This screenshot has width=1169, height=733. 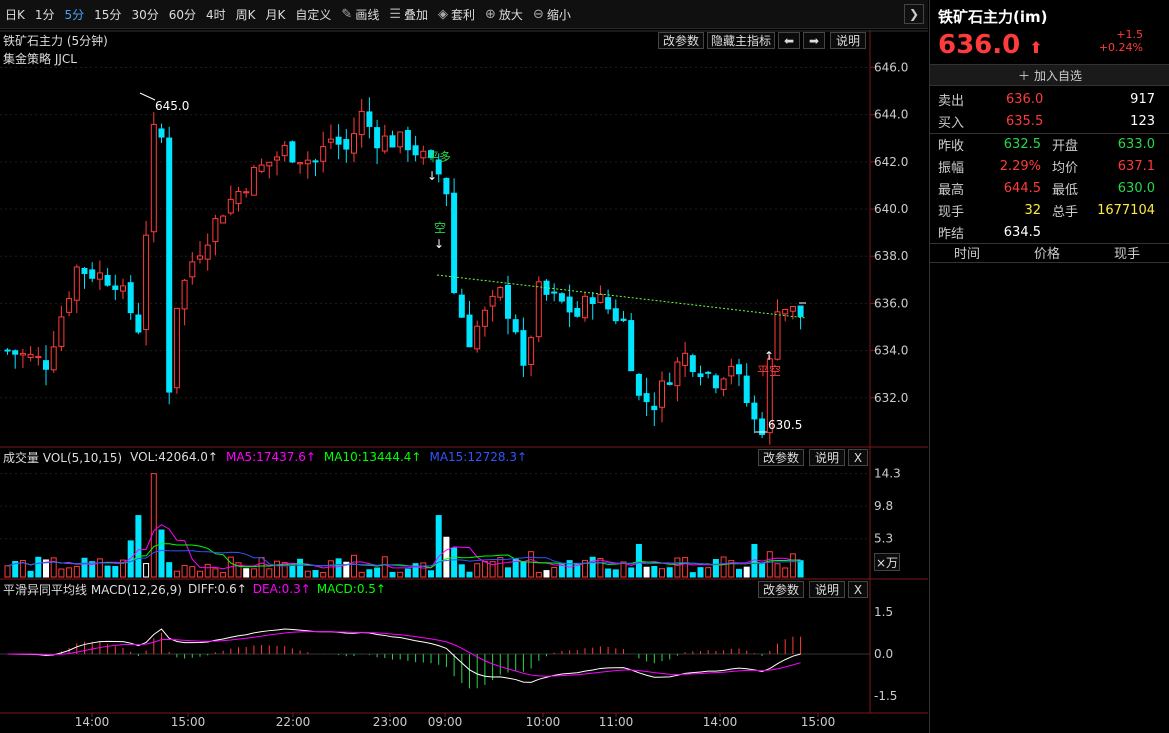 I want to click on volume-explain-button: 说明, so click(x=827, y=457).